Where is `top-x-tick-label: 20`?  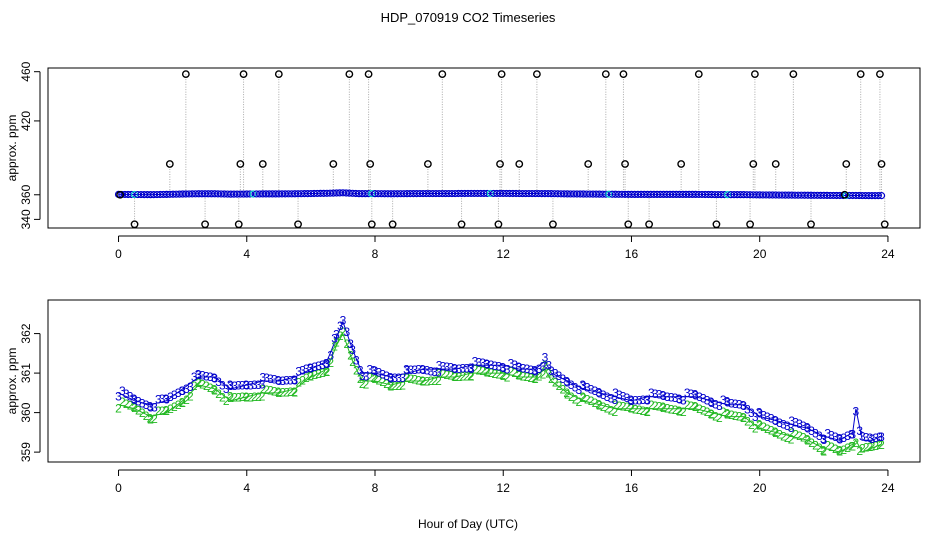
top-x-tick-label: 20 is located at coordinates (760, 254).